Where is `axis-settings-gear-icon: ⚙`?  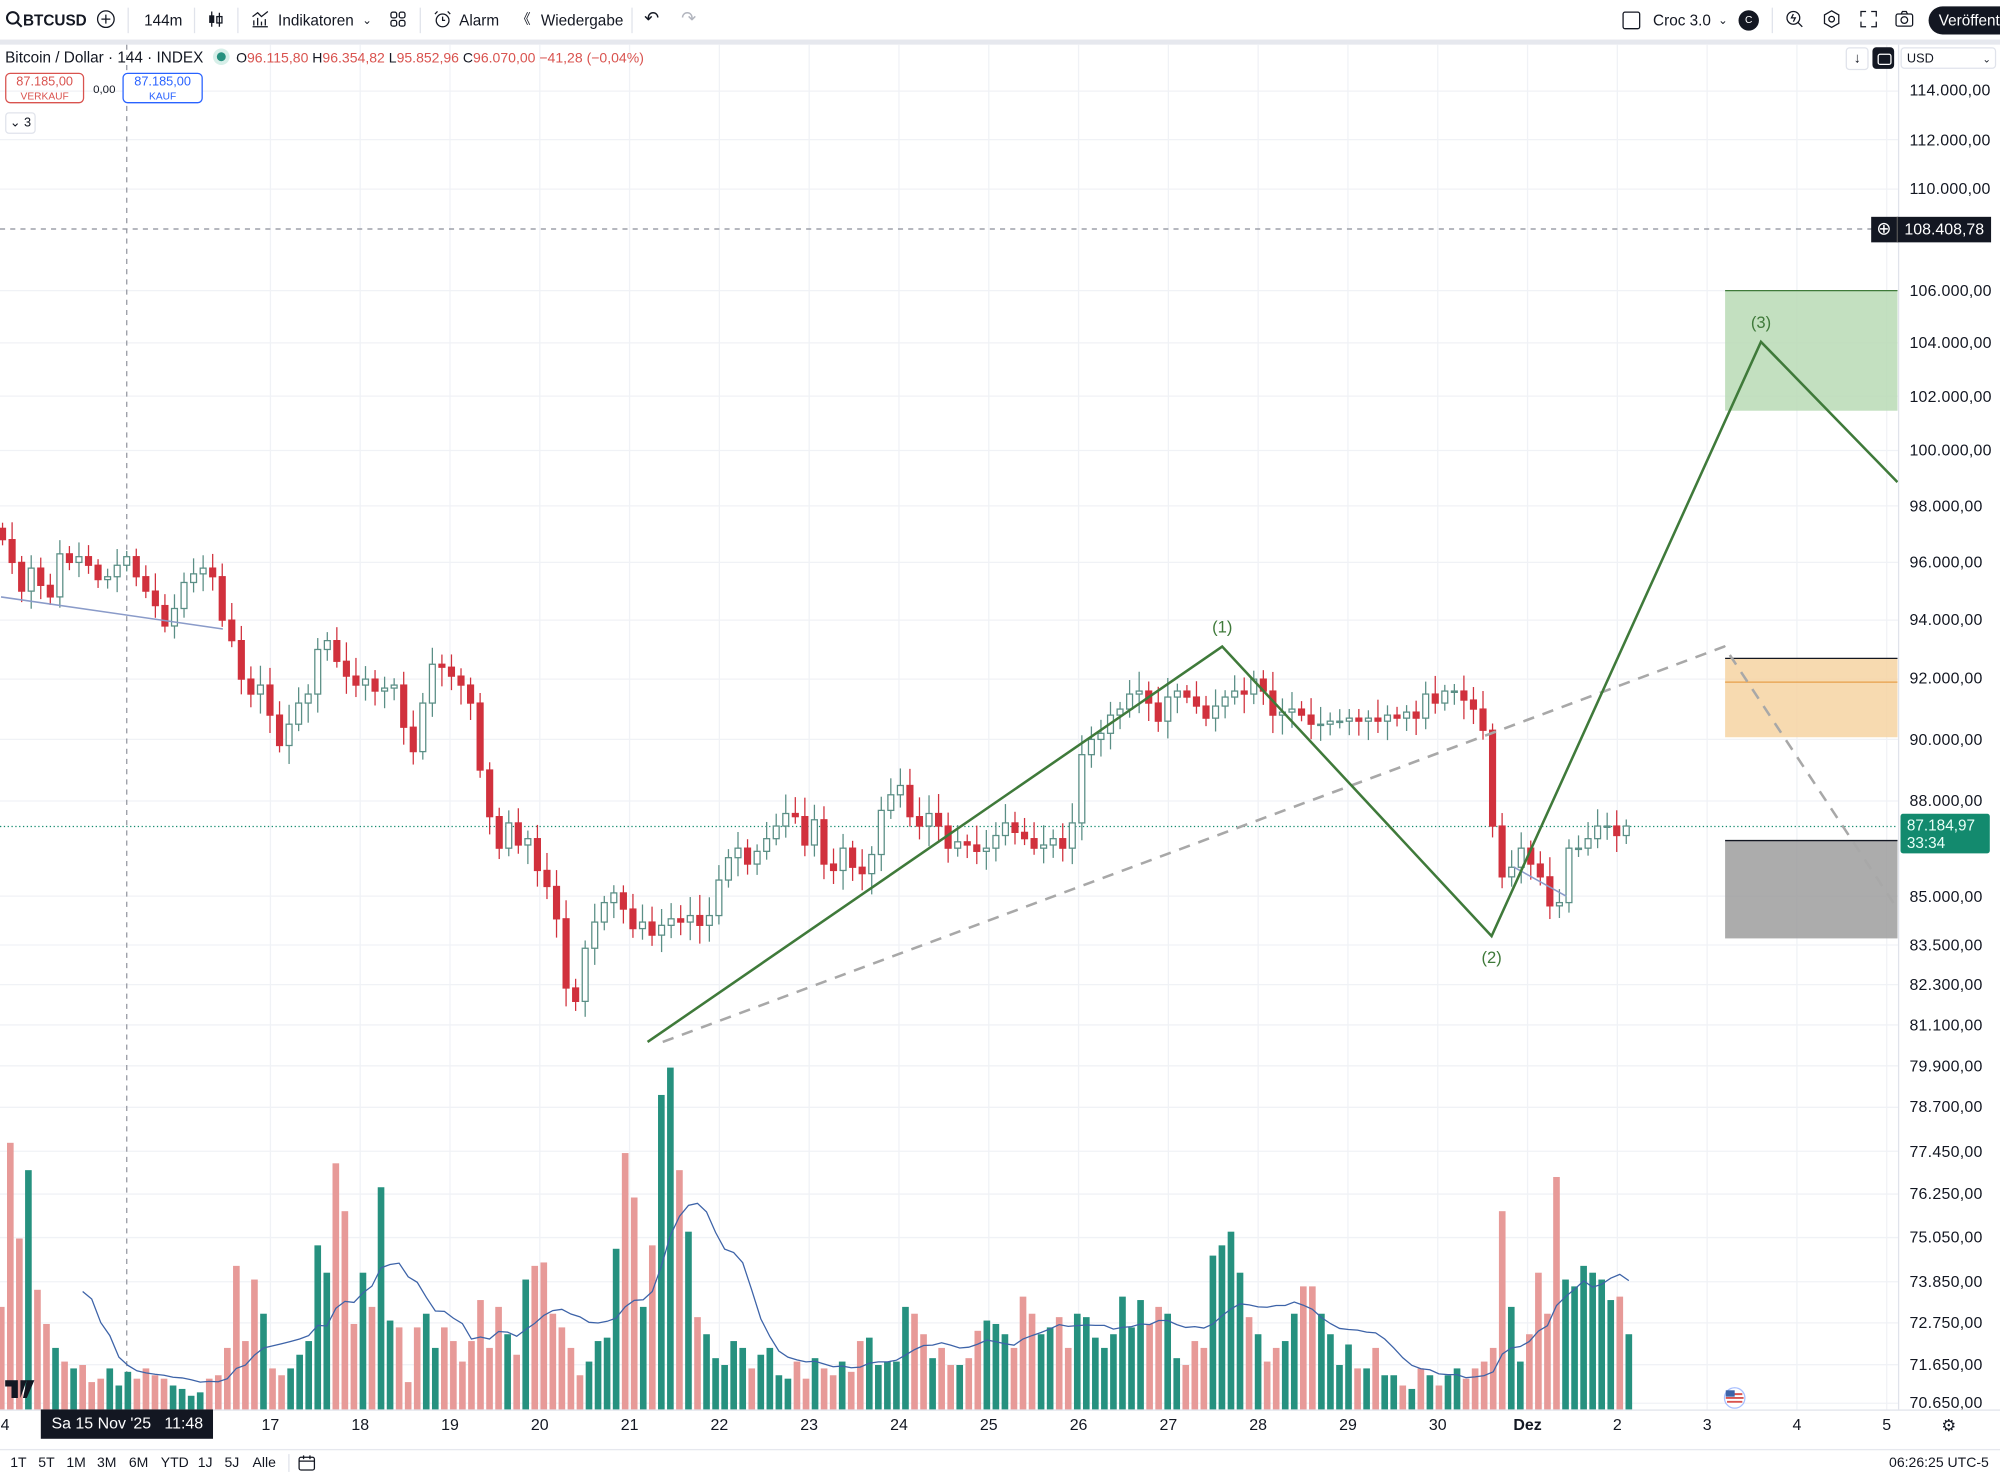
axis-settings-gear-icon: ⚙ is located at coordinates (1949, 1425).